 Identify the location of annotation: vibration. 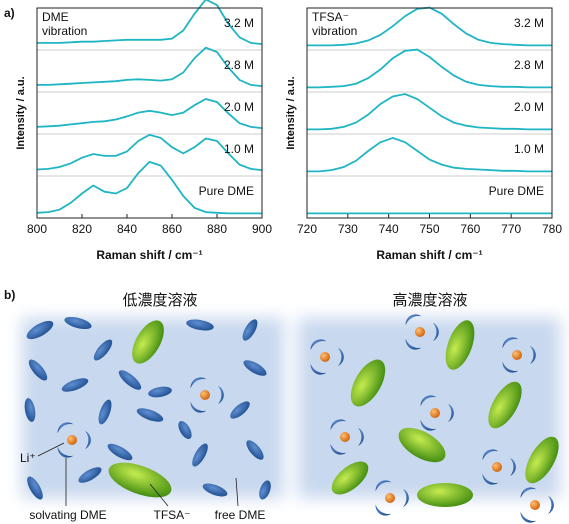
(64, 31).